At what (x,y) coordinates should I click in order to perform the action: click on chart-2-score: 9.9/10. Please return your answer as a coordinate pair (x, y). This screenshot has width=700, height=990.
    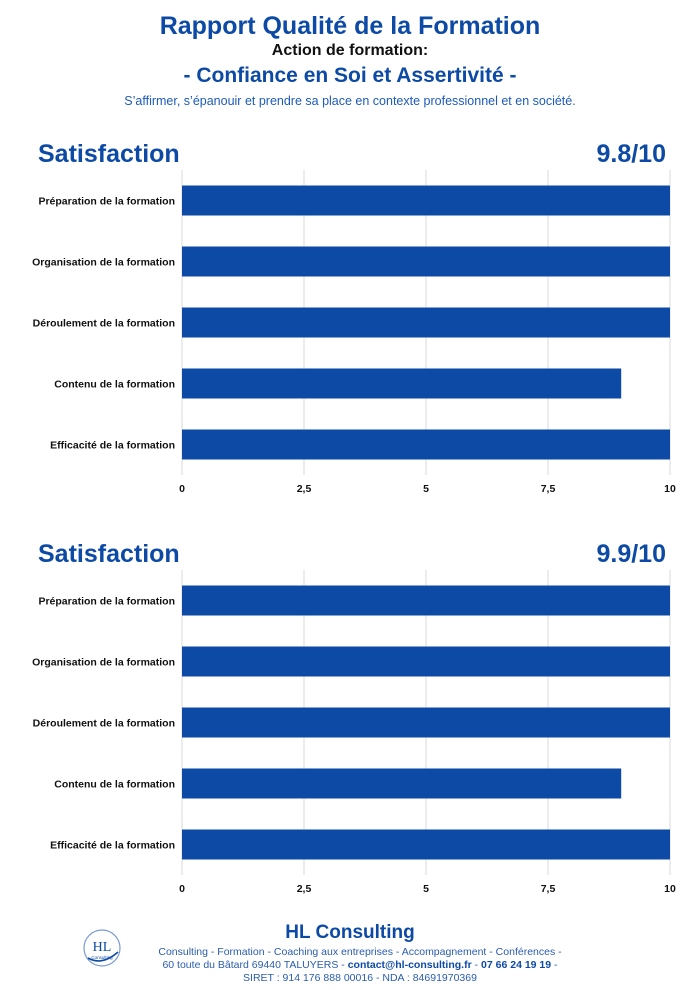
    Looking at the image, I should click on (631, 554).